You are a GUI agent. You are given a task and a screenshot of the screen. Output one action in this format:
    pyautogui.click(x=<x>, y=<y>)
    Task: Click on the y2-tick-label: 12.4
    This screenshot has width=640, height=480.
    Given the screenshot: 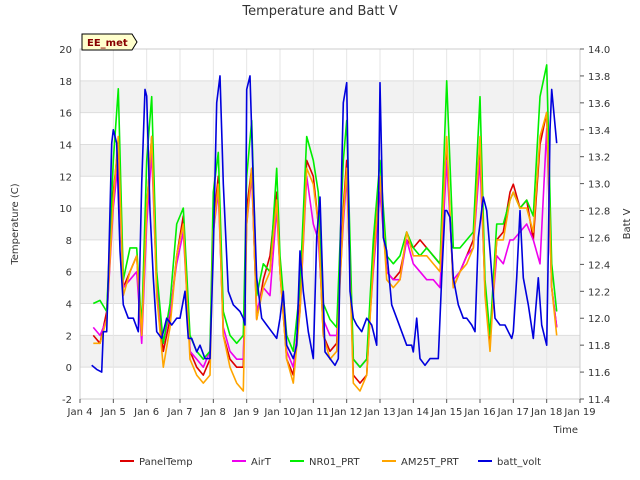 What is the action you would take?
    pyautogui.click(x=599, y=265)
    